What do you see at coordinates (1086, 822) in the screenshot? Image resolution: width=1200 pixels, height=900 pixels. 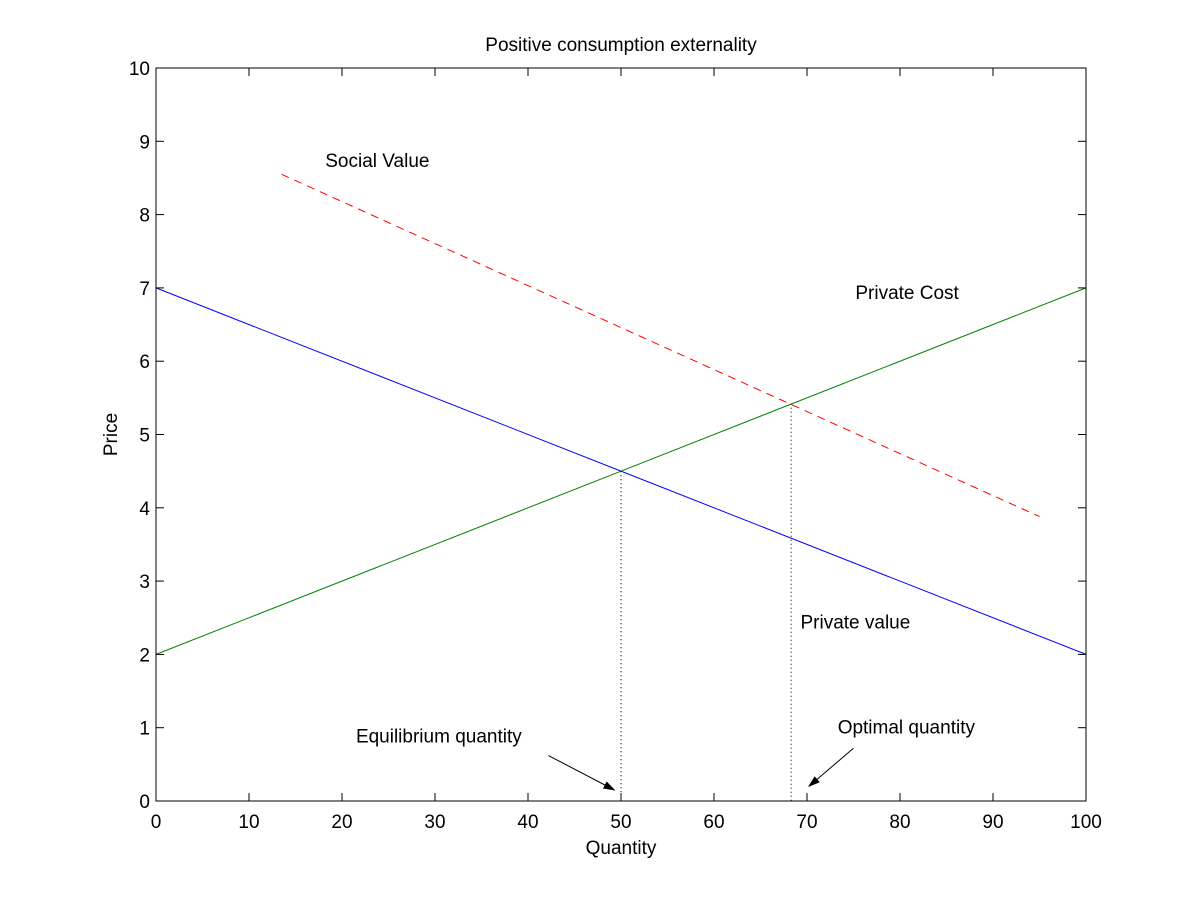 I see `x-tick-label: 100` at bounding box center [1086, 822].